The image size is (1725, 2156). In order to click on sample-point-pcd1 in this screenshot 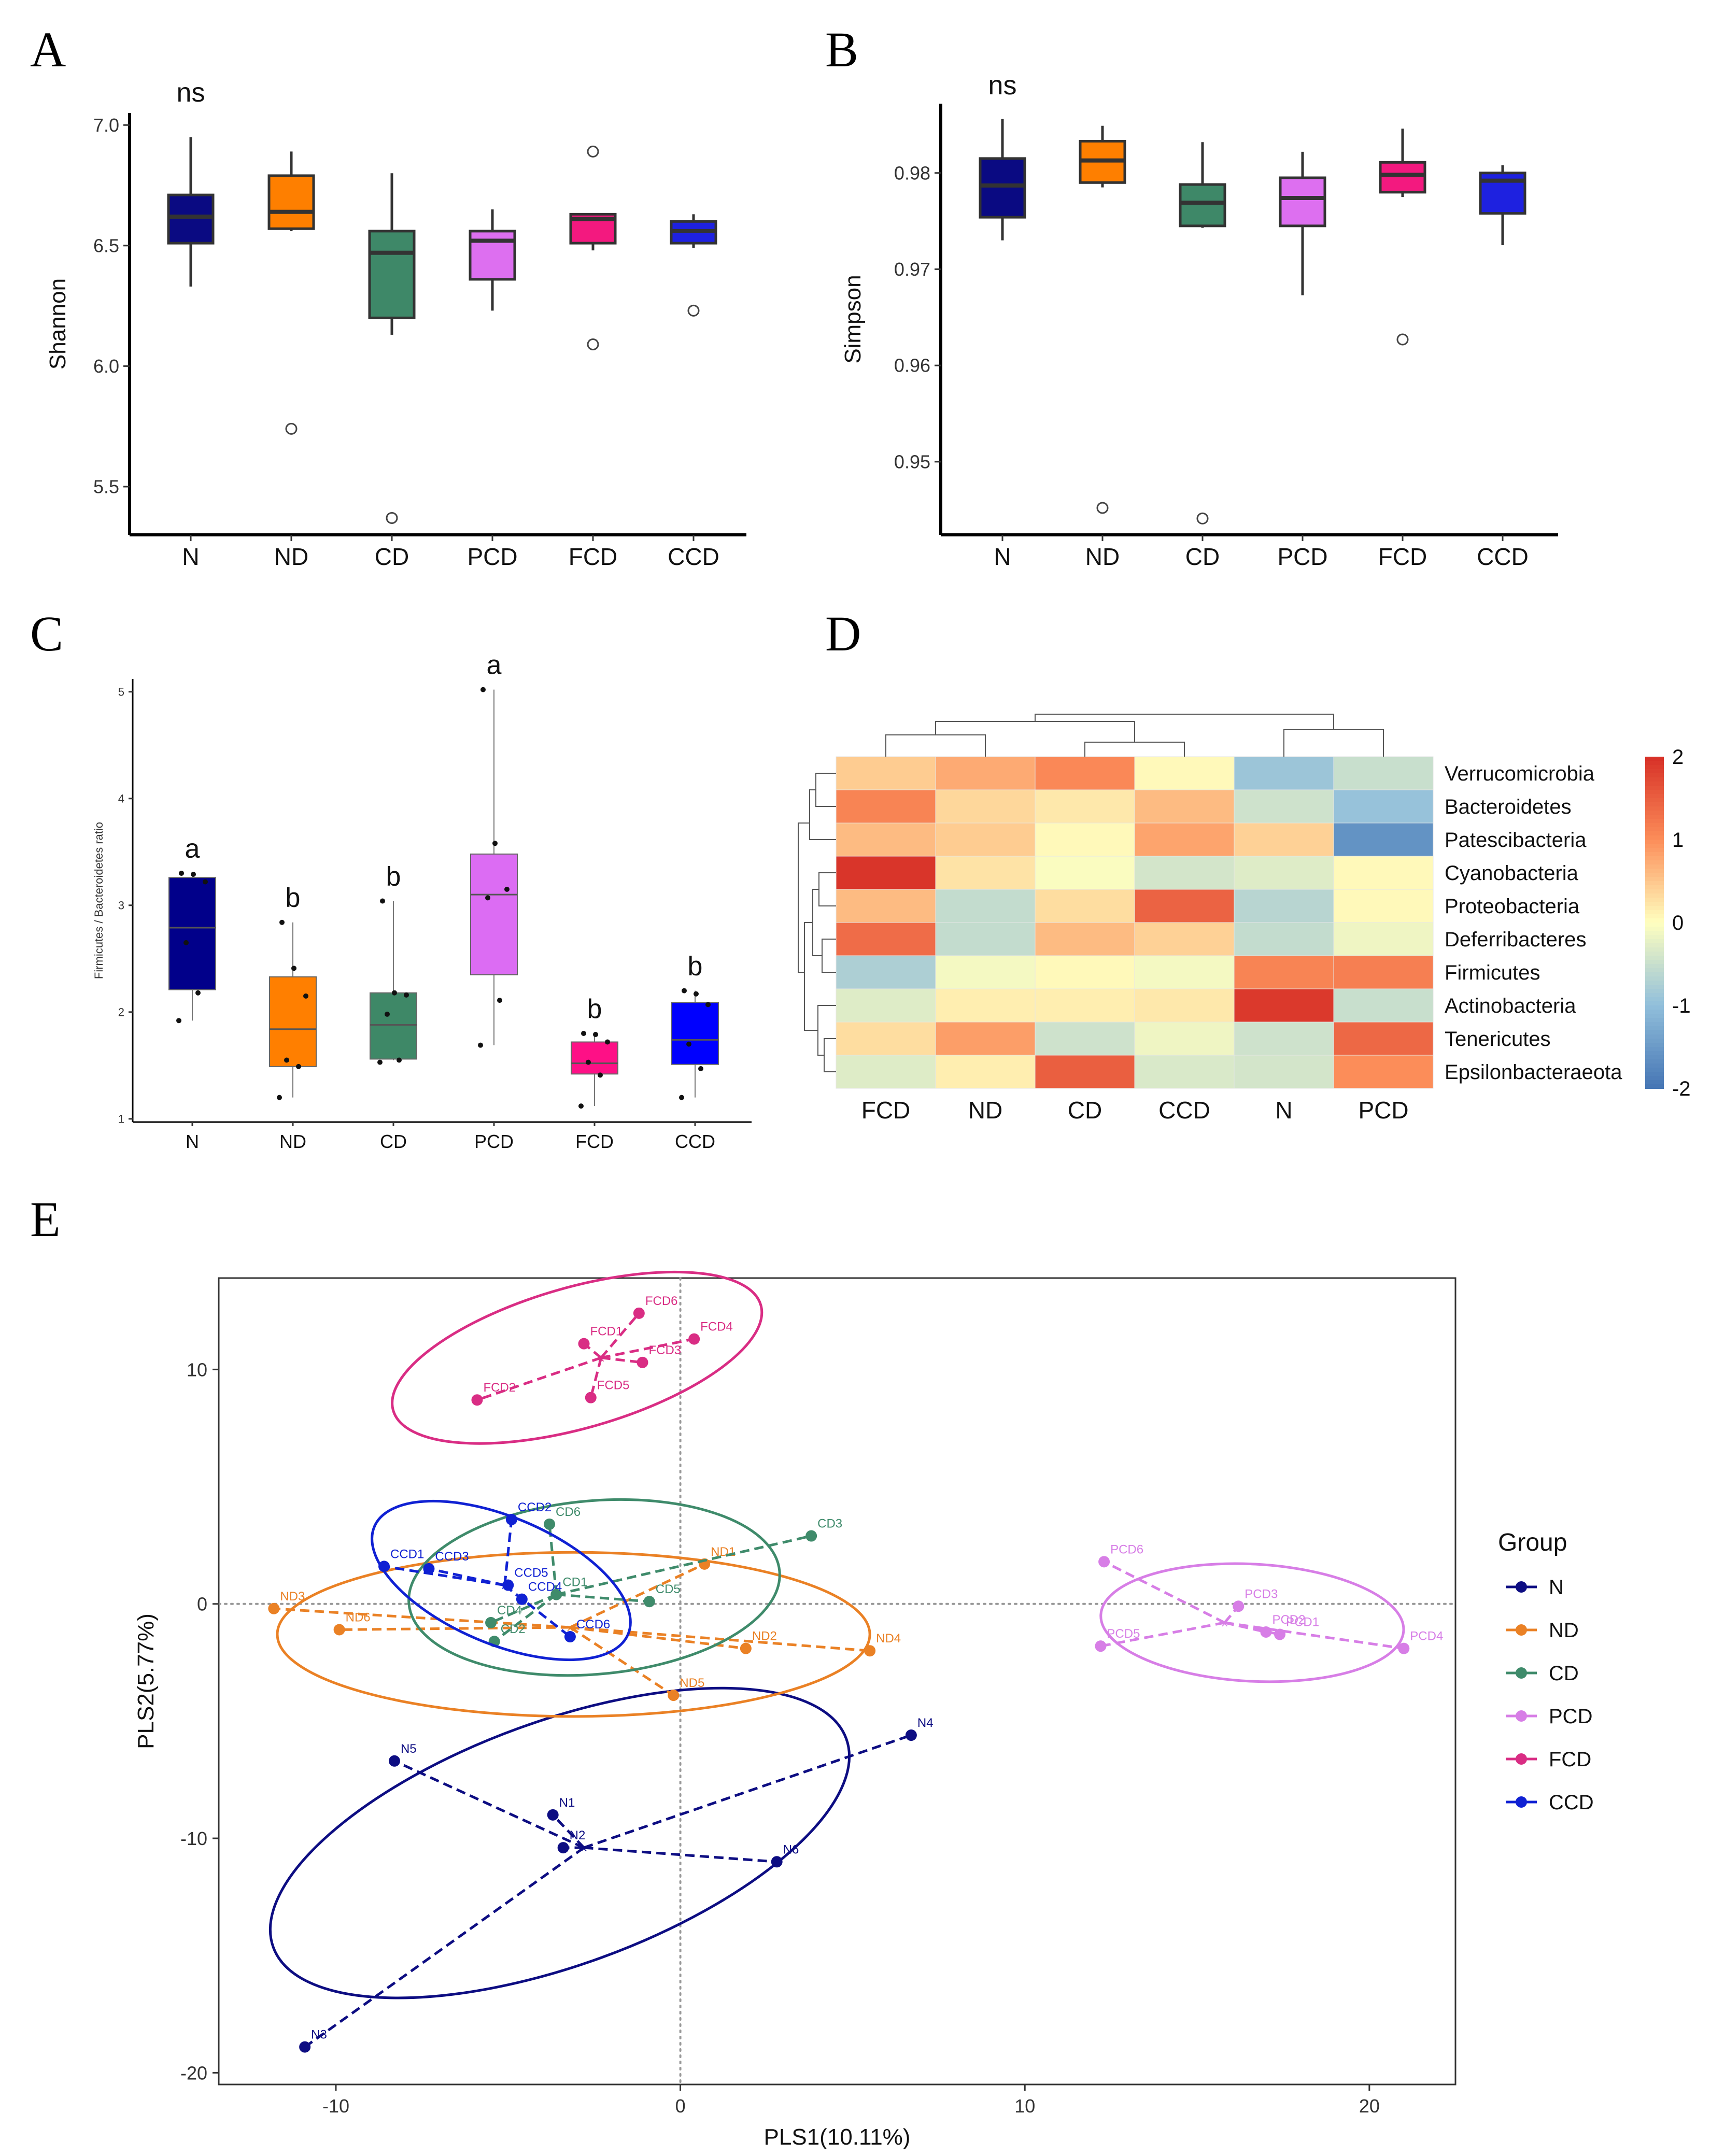, I will do `click(1280, 1634)`.